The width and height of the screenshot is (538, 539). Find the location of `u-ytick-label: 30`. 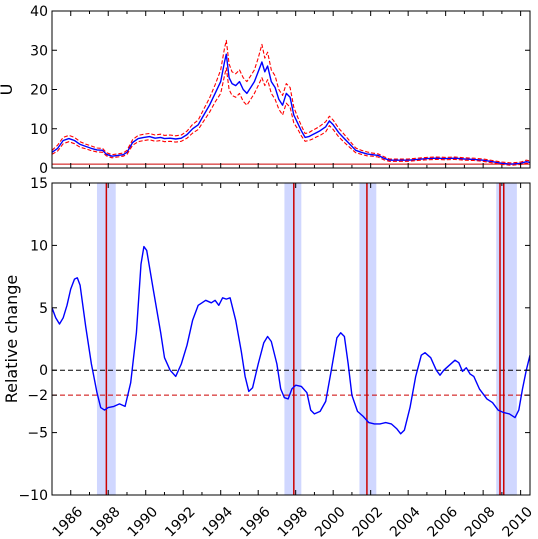

u-ytick-label: 30 is located at coordinates (39, 51).